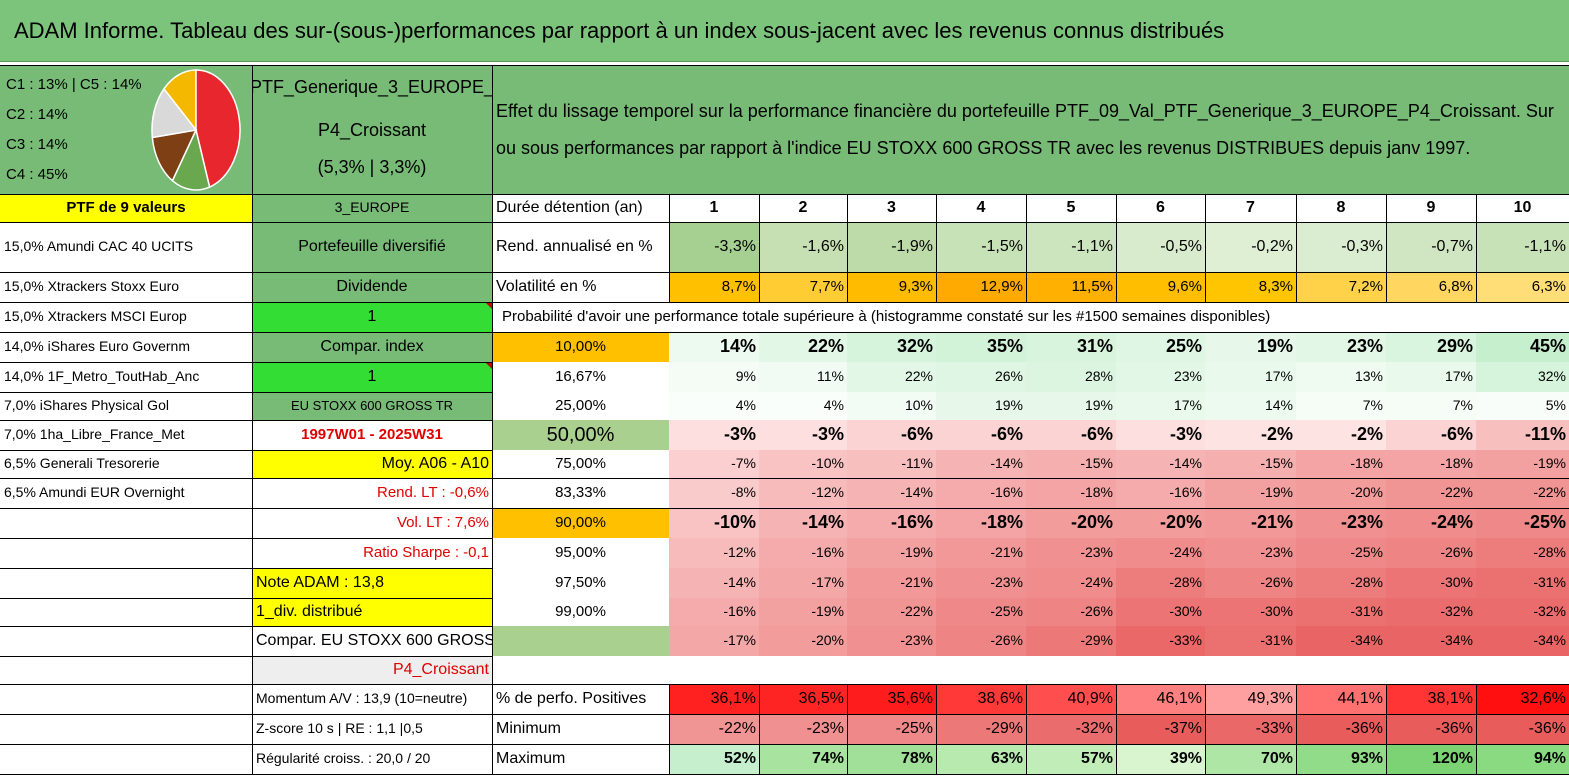  I want to click on probability-value: -8%, so click(714, 493).